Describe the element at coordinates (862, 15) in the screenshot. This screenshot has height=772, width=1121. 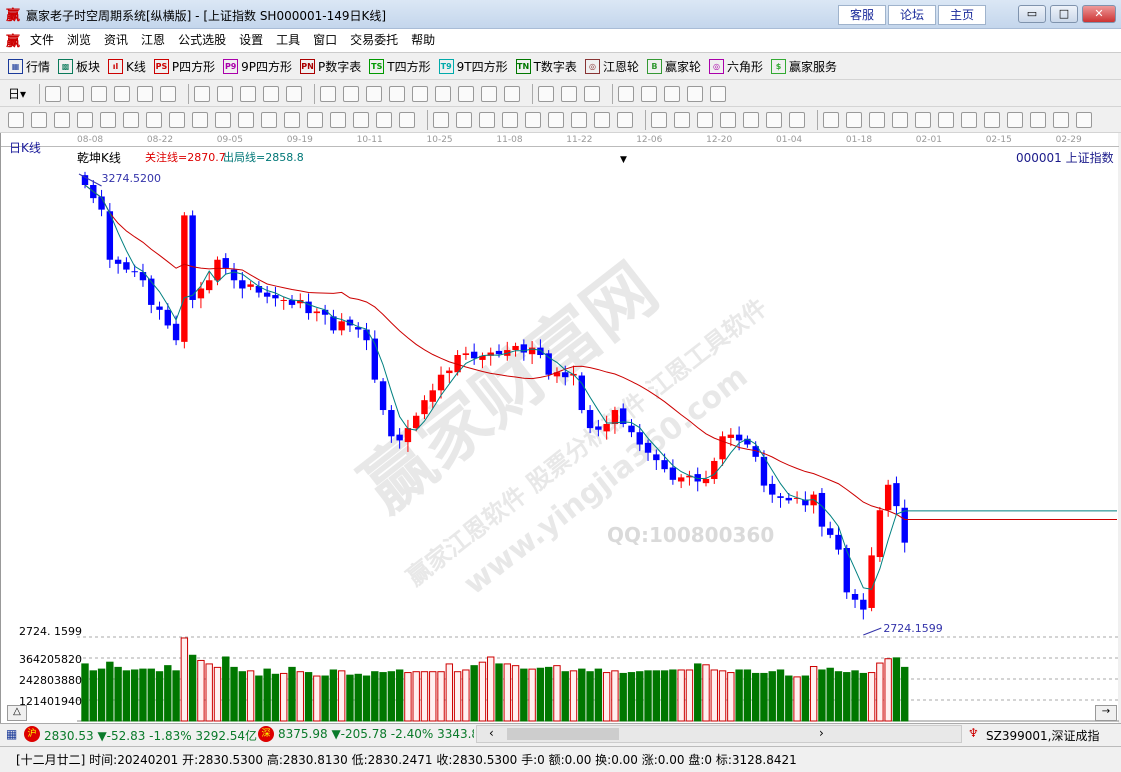
I see `customer-service-button: 客服` at that location.